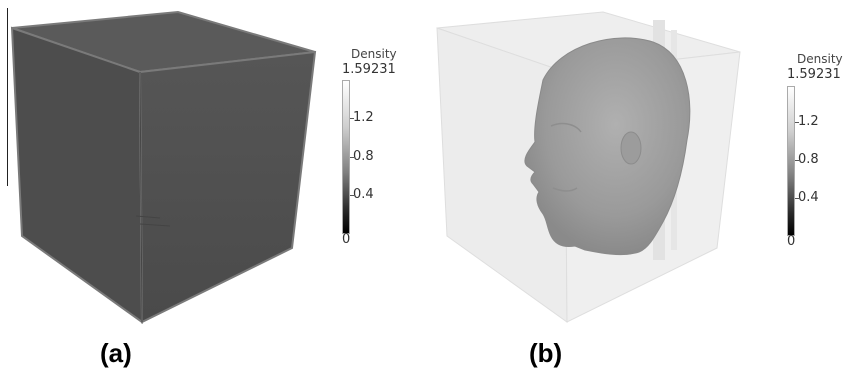  Describe the element at coordinates (7, 97) in the screenshot. I see `divider-line` at that location.